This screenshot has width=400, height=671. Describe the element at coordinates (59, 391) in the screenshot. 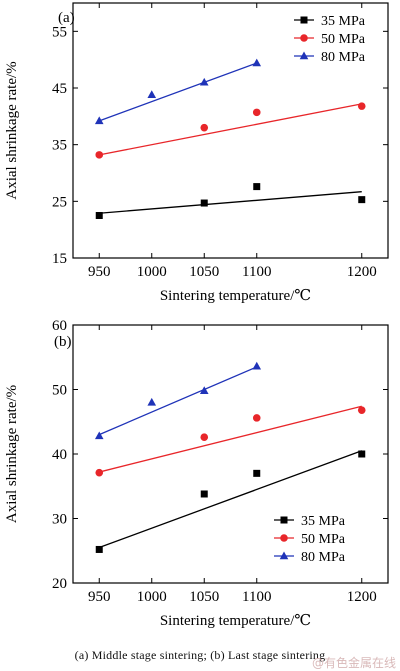

I see `y-tick-label: 50` at that location.